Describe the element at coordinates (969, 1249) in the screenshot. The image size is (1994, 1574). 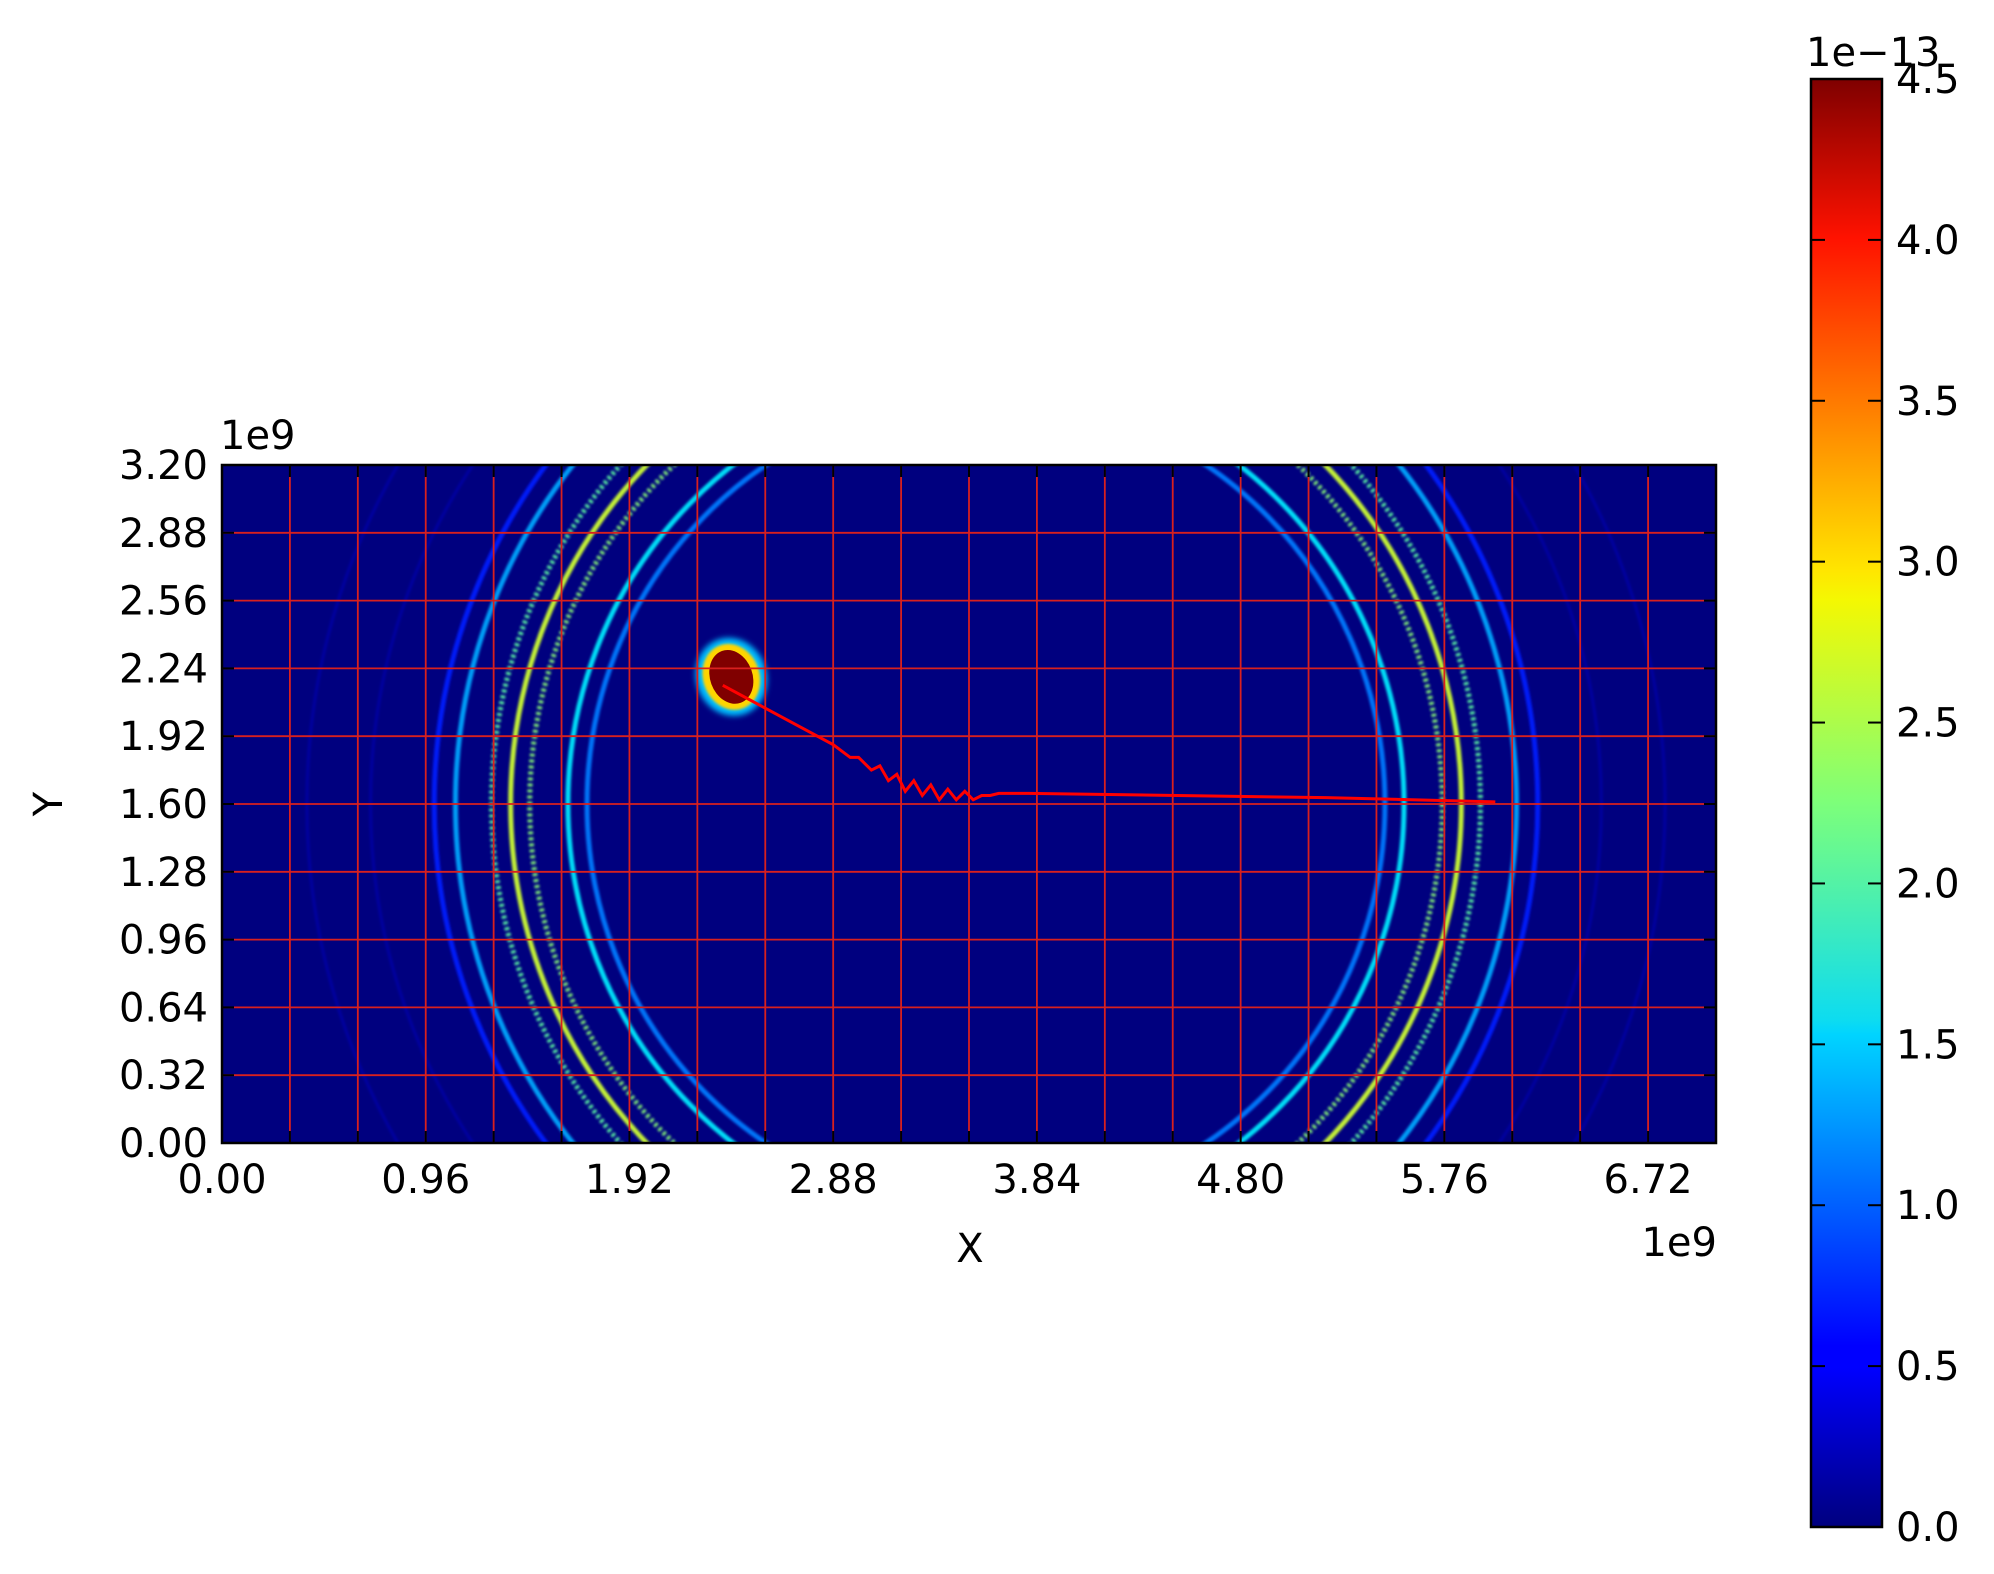
I see `x-axis-label: X` at that location.